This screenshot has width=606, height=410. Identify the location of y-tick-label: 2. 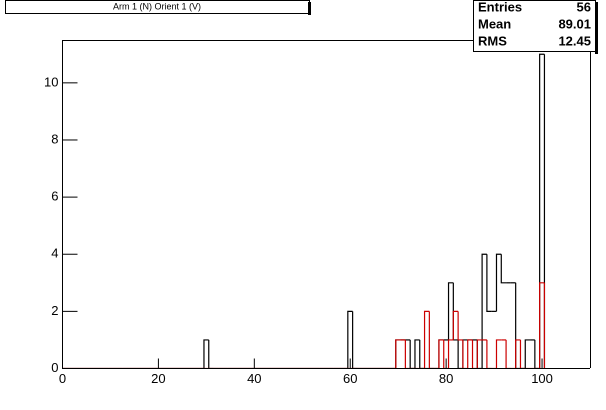
(54, 310).